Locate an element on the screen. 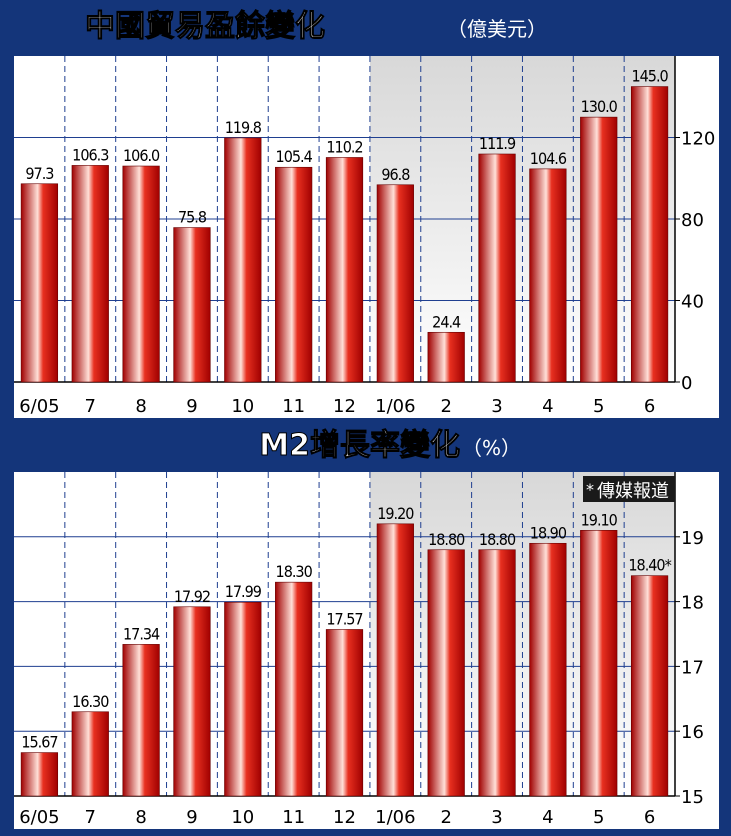 The image size is (731, 836). chart1-title: 中國貿易盈餘變化 is located at coordinates (205, 26).